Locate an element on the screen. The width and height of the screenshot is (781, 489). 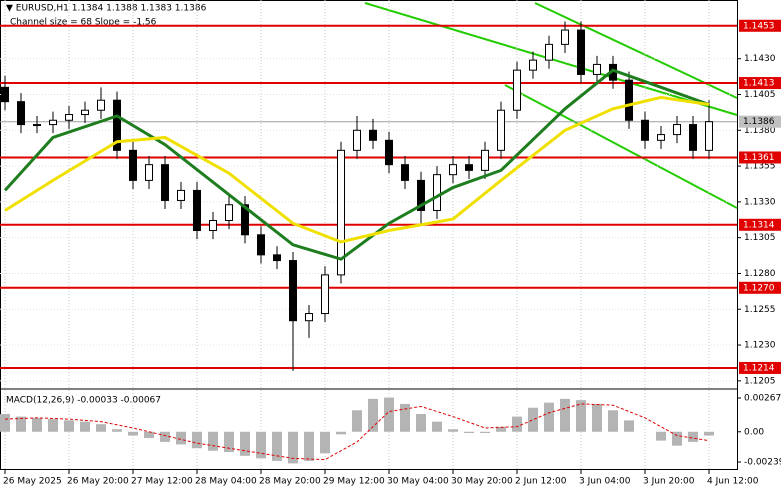
level-label: 1.1361 is located at coordinates (759, 158).